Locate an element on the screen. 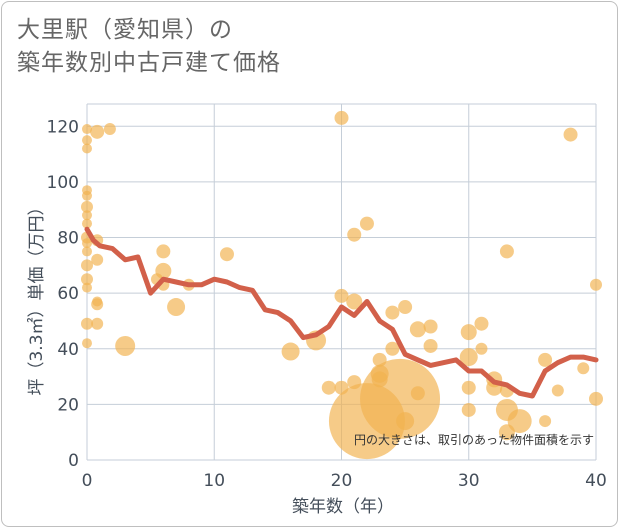  y-tick-label: 100 is located at coordinates (63, 183).